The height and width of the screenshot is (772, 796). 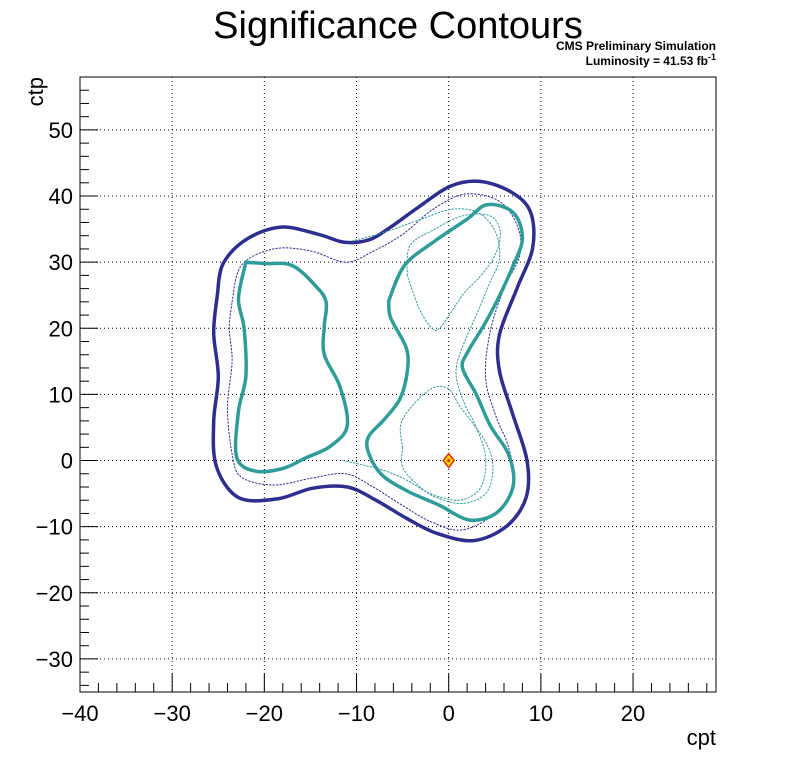 What do you see at coordinates (453, 272) in the screenshot?
I see `contour-inner-right-top-dotted` at bounding box center [453, 272].